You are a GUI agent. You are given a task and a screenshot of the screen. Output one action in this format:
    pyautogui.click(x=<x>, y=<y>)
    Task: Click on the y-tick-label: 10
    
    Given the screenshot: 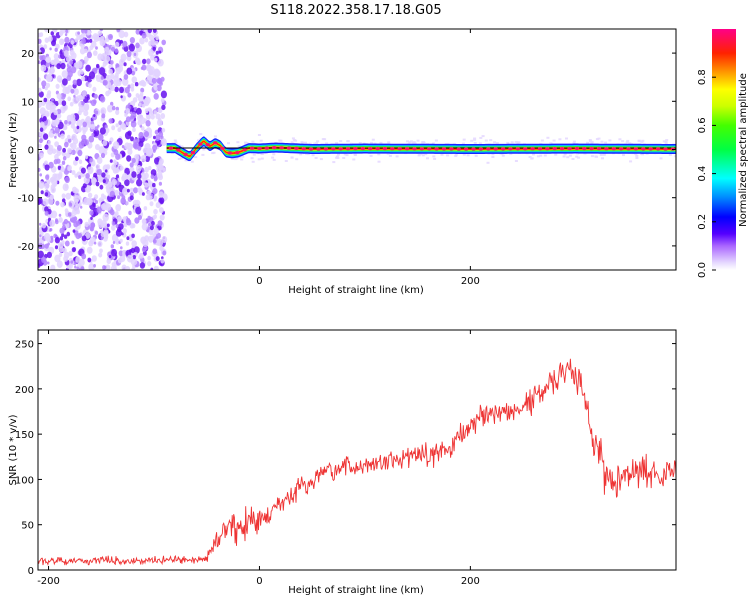 What is the action you would take?
    pyautogui.click(x=27, y=102)
    